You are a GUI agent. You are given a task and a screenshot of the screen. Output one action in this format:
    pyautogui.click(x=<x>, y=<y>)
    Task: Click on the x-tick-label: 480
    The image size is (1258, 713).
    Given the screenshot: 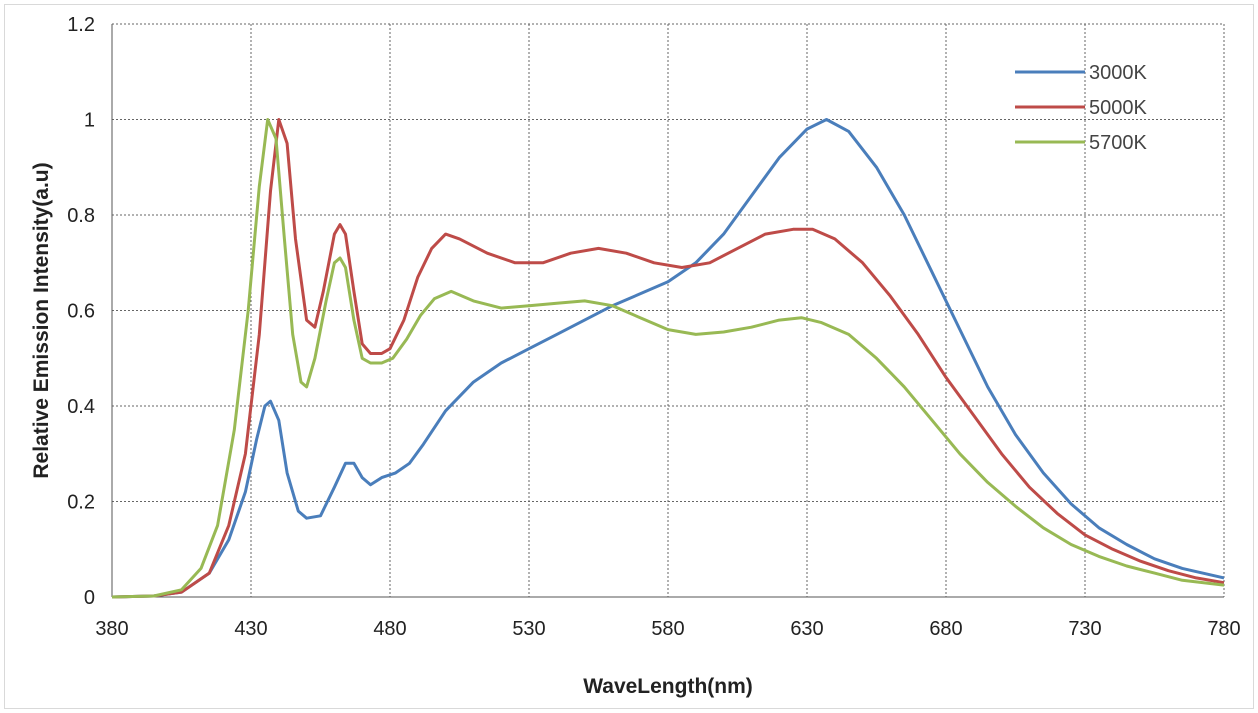 What is the action you would take?
    pyautogui.click(x=389, y=629)
    